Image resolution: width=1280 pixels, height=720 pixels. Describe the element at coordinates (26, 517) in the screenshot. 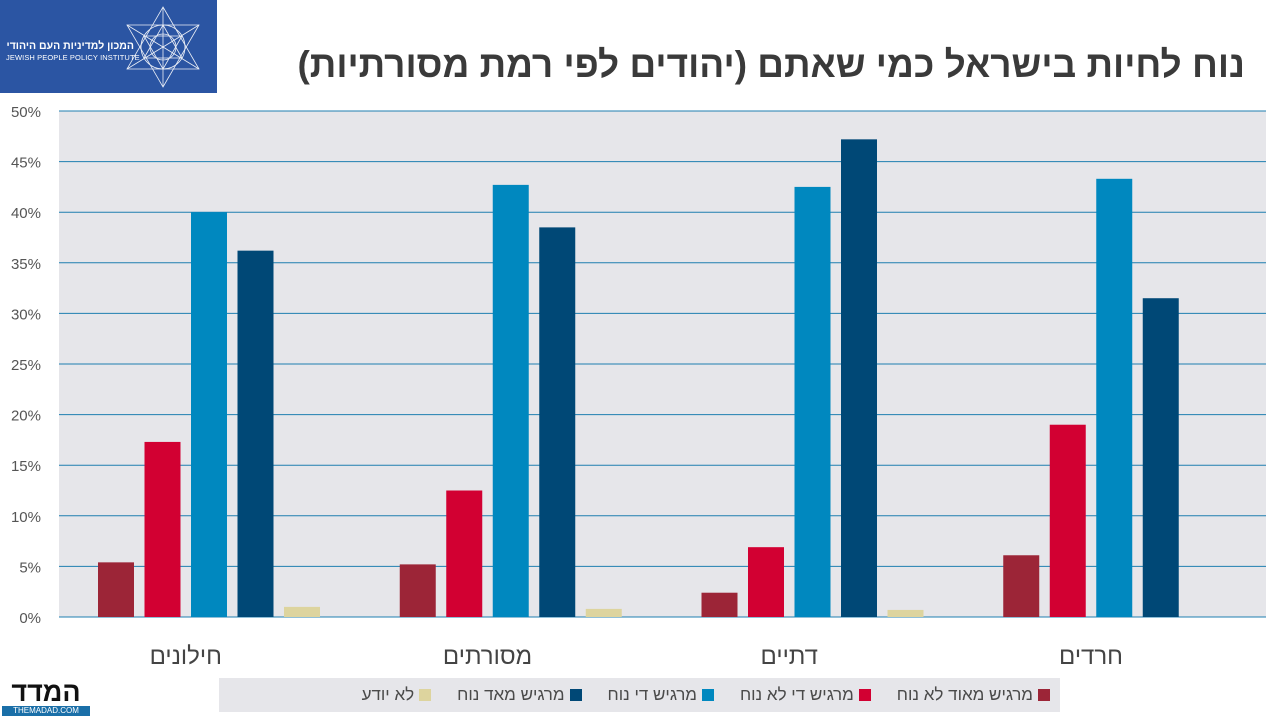

I see `y-tick-label: 10%` at that location.